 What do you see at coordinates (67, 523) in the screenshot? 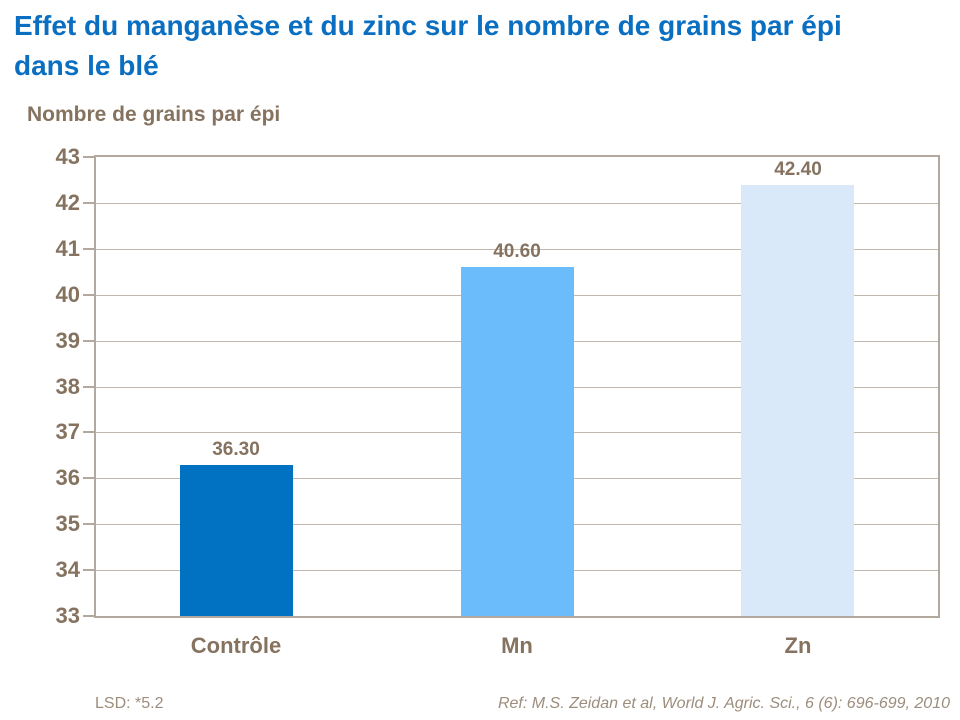
I see `y-tick-label: 35` at bounding box center [67, 523].